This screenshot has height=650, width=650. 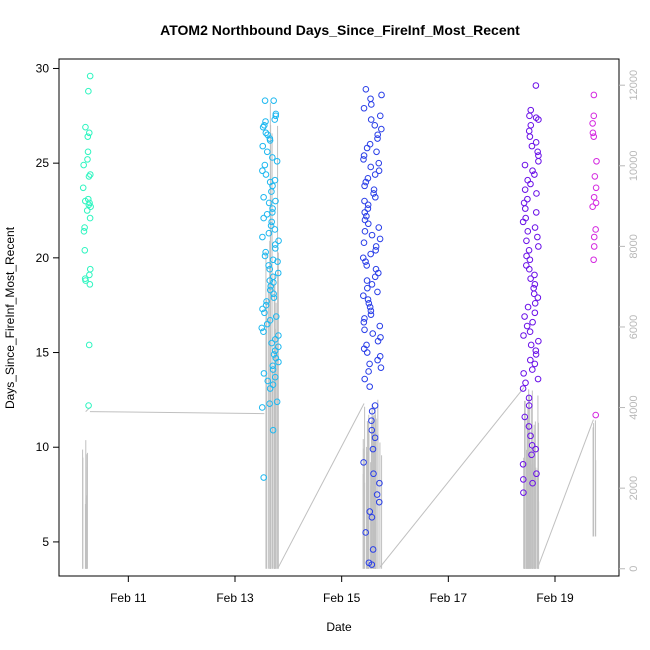 I want to click on x-tick-label: Feb 11, so click(x=128, y=598).